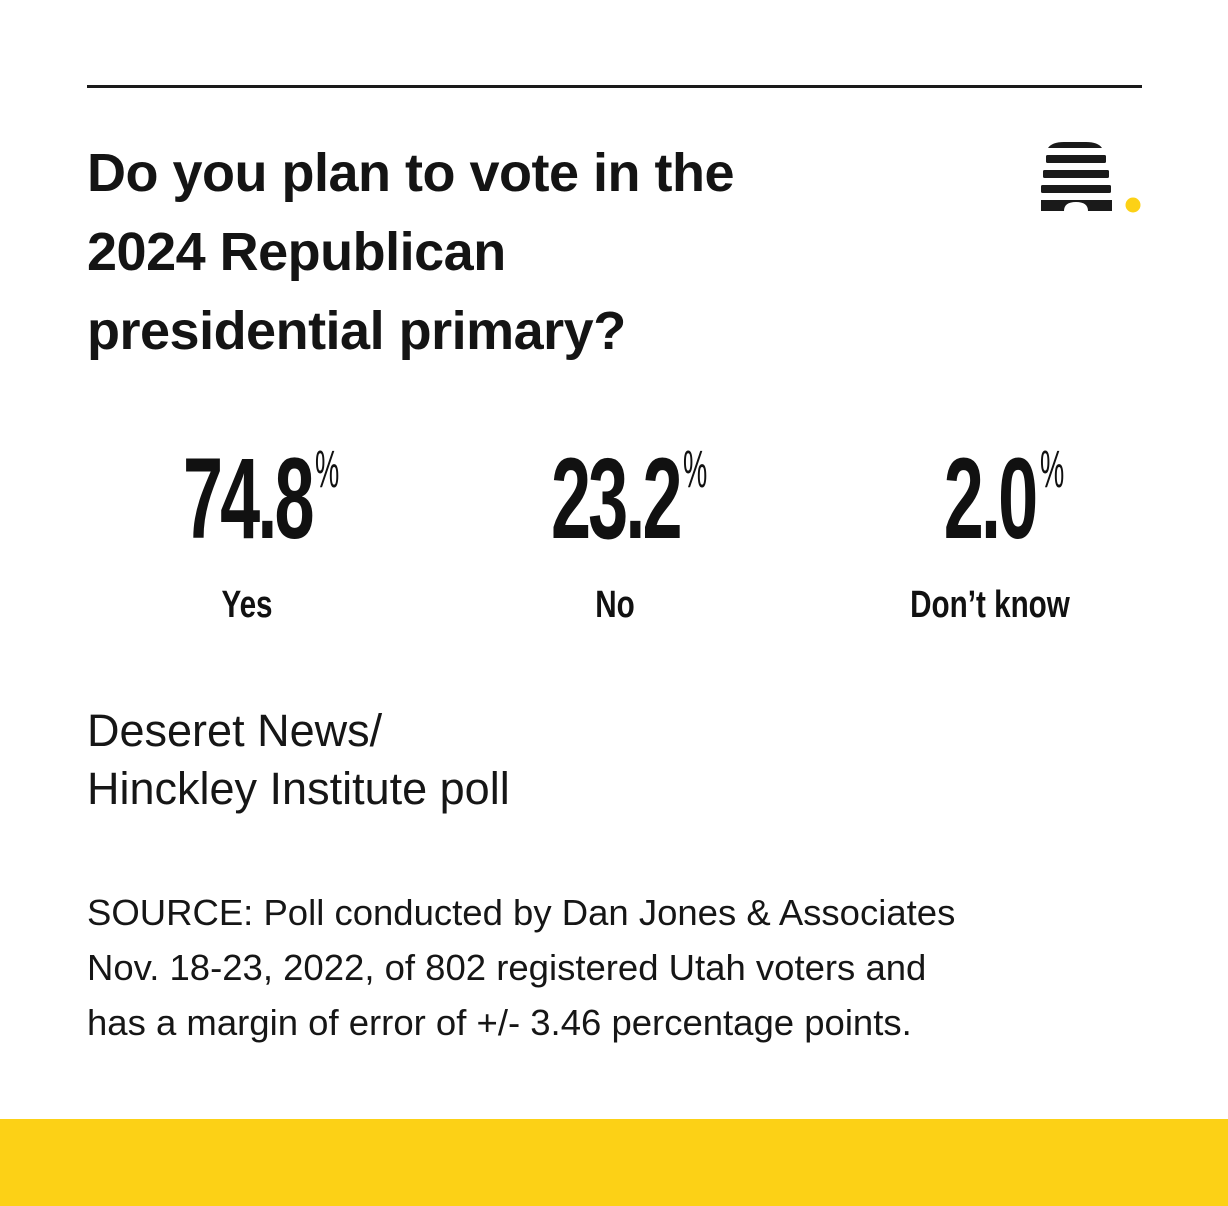  What do you see at coordinates (411, 173) in the screenshot?
I see `question-line: Do you plan to vote in the` at bounding box center [411, 173].